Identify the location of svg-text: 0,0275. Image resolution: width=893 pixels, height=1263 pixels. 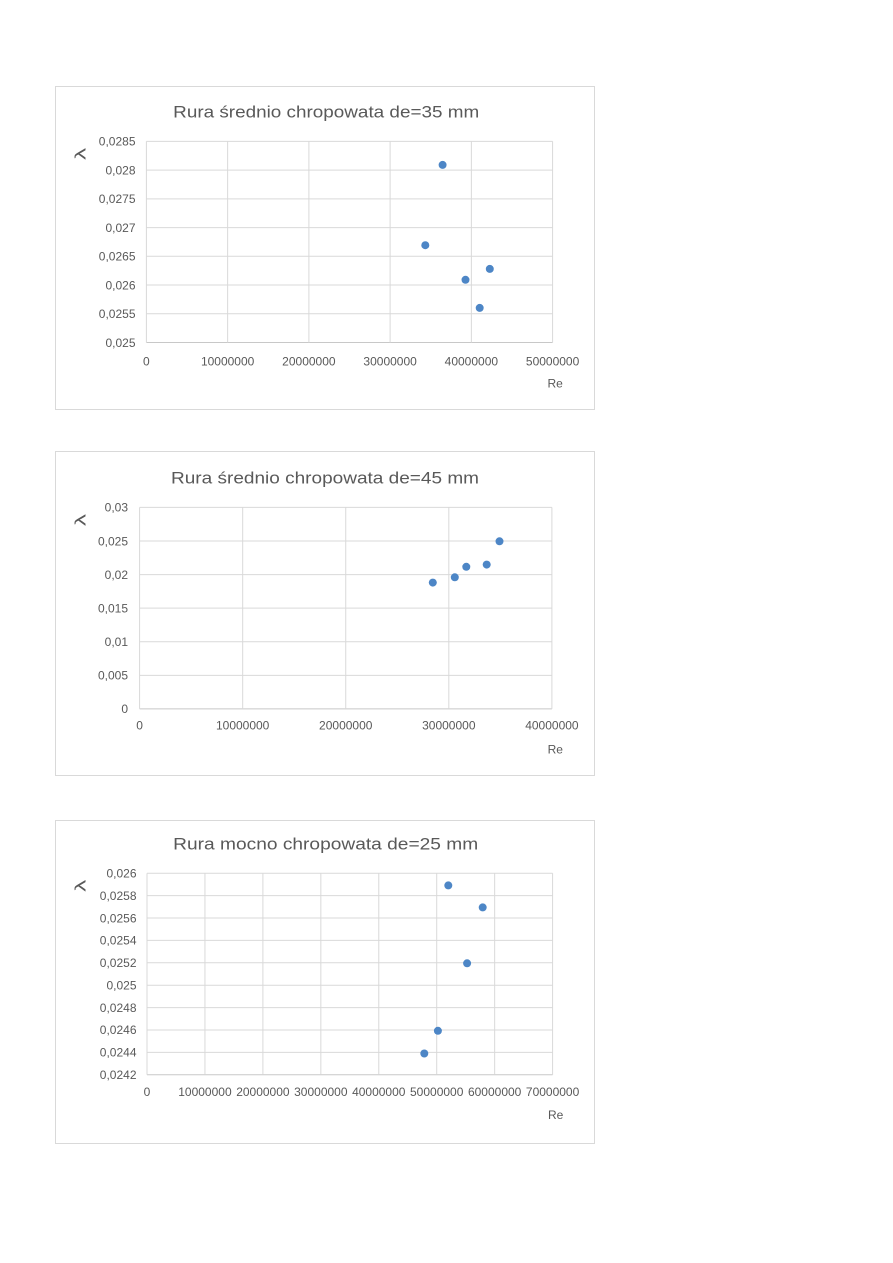
(117, 199).